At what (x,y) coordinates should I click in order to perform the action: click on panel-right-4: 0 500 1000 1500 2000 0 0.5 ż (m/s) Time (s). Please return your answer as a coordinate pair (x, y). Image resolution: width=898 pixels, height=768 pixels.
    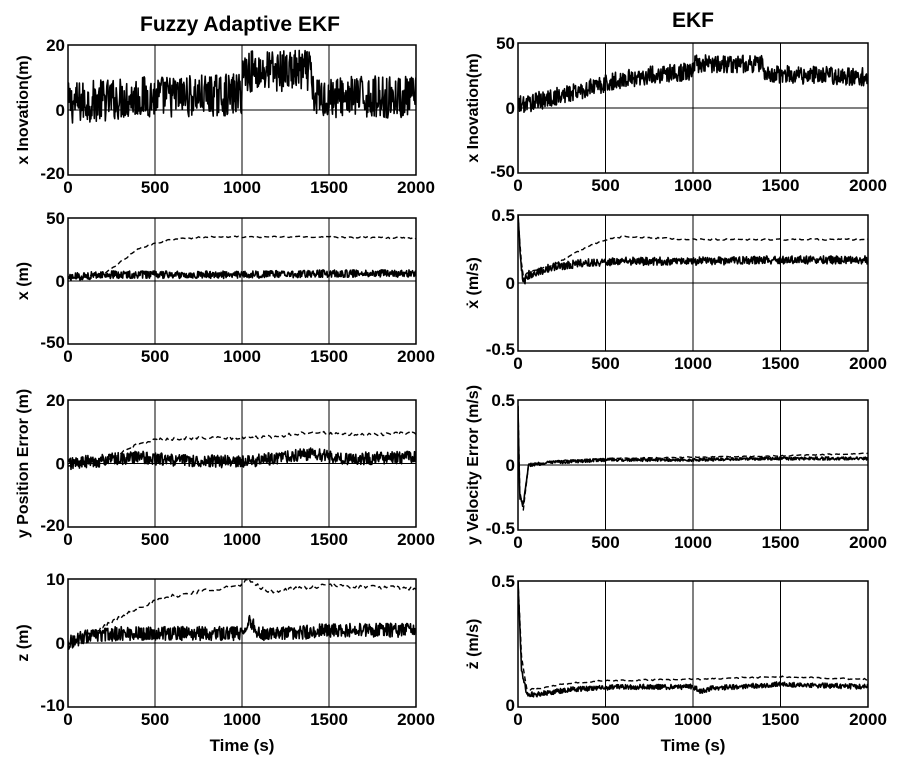
    Looking at the image, I should click on (676, 663).